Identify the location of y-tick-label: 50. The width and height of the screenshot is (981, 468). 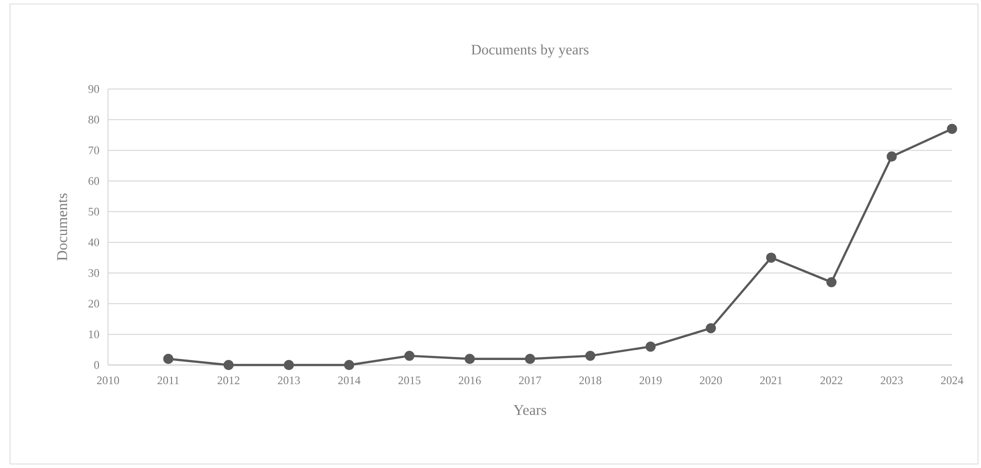
(94, 212).